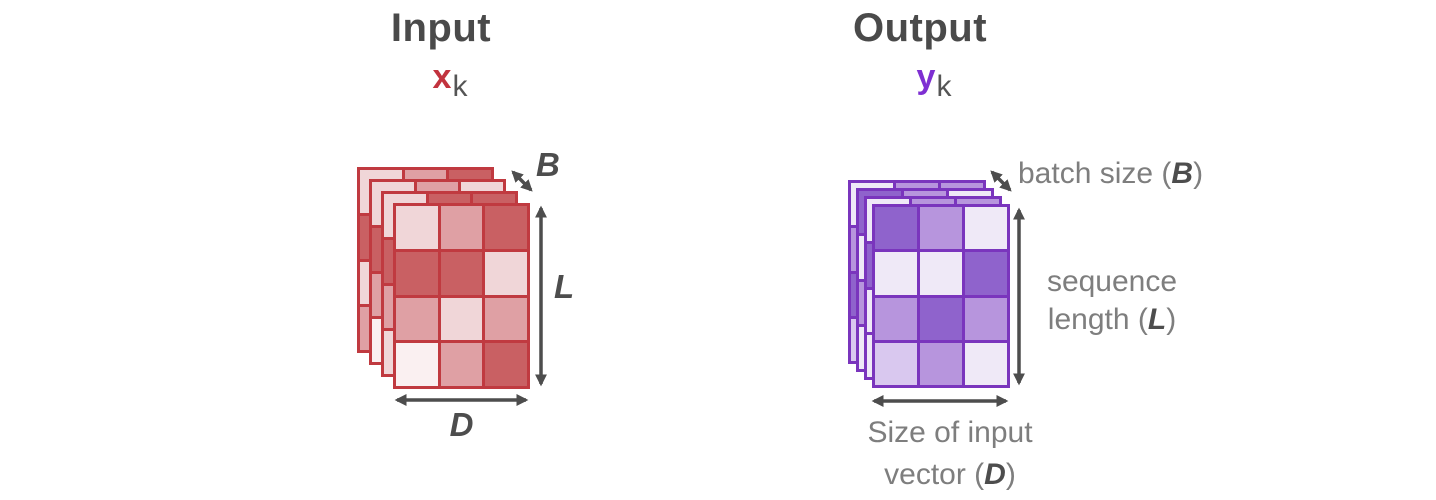 The width and height of the screenshot is (1436, 500). What do you see at coordinates (564, 286) in the screenshot?
I see `input-length-label: L` at bounding box center [564, 286].